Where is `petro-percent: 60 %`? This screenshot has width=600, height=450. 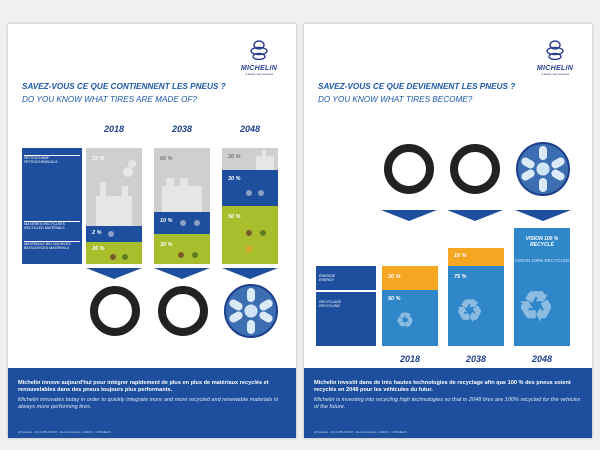 petro-percent: 60 % is located at coordinates (166, 159).